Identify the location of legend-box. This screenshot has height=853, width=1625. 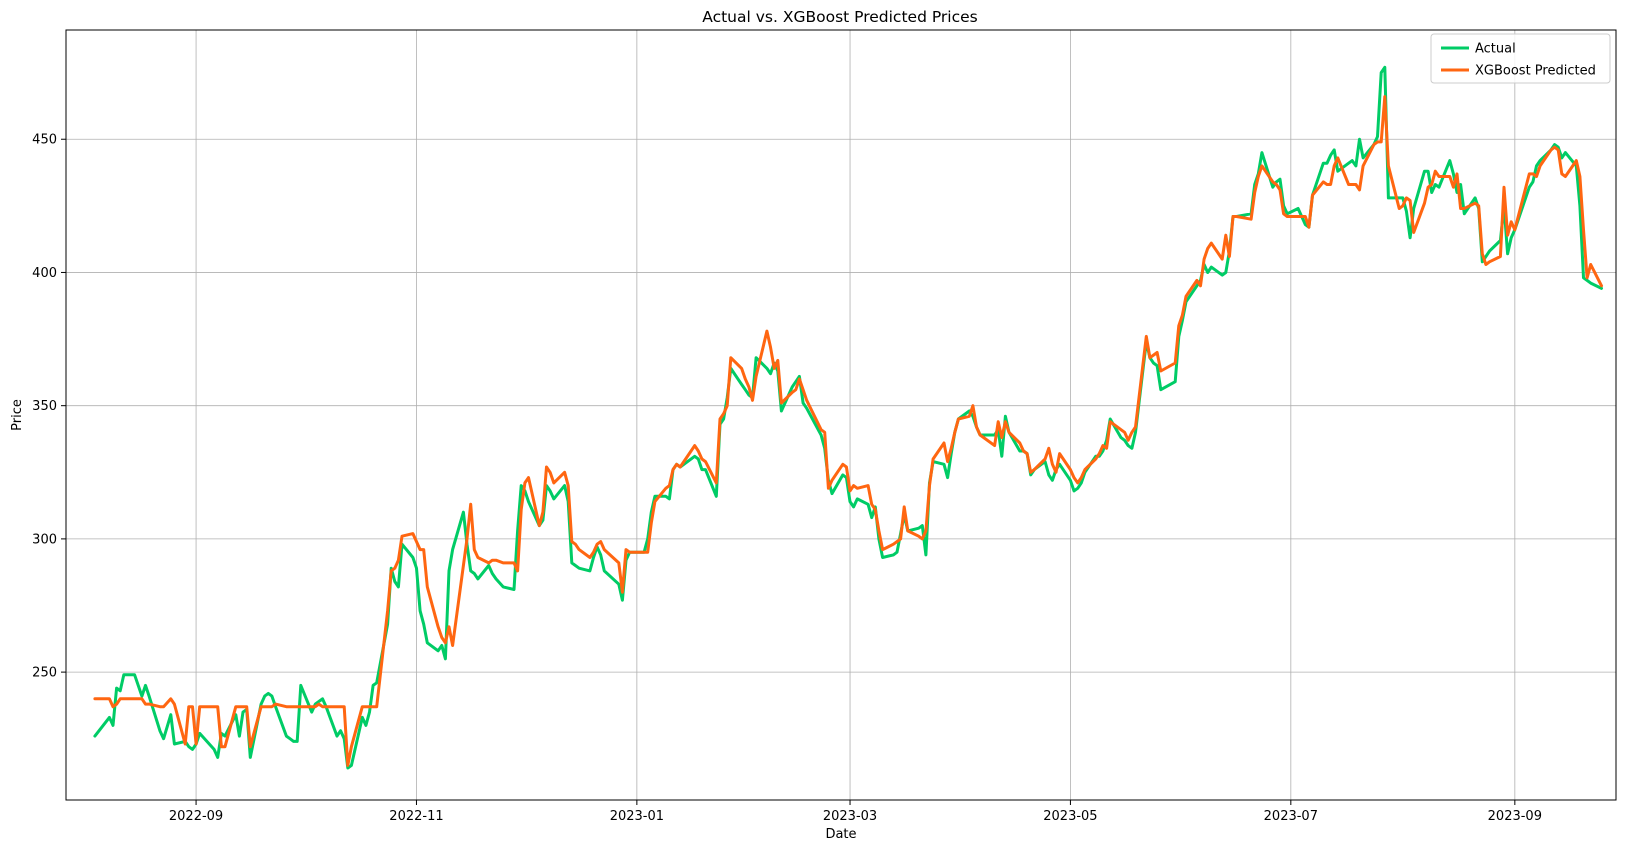
(1520, 58).